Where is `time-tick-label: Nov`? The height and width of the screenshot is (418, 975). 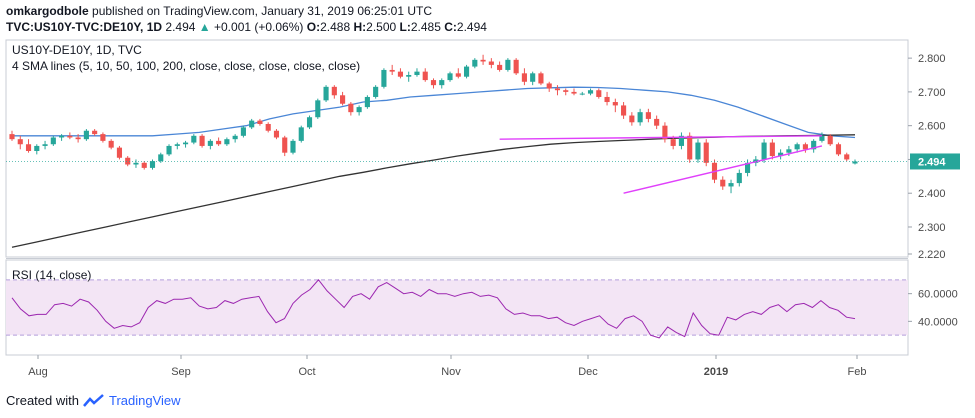 time-tick-label: Nov is located at coordinates (451, 372).